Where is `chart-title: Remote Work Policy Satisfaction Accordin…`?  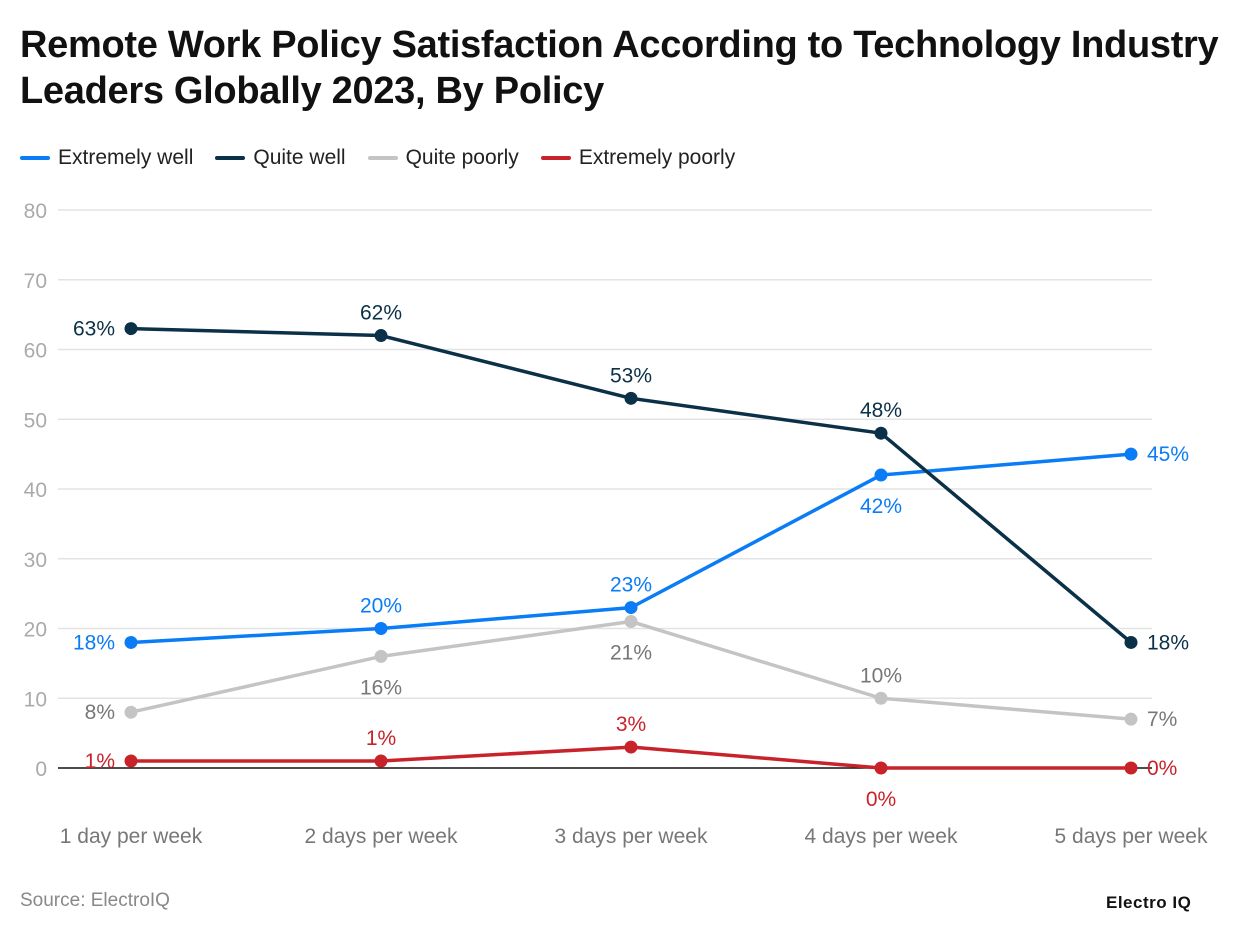
chart-title: Remote Work Policy Satisfaction Accordin… is located at coordinates (619, 68).